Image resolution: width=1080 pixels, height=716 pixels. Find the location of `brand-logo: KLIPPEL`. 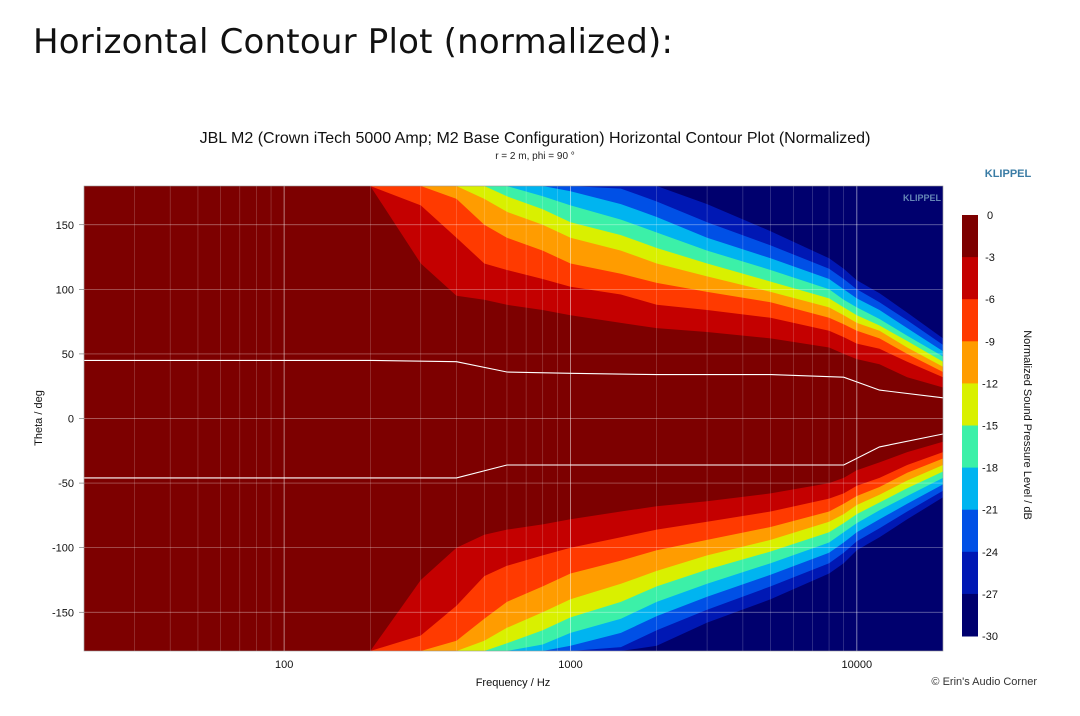

brand-logo: KLIPPEL is located at coordinates (1008, 174).